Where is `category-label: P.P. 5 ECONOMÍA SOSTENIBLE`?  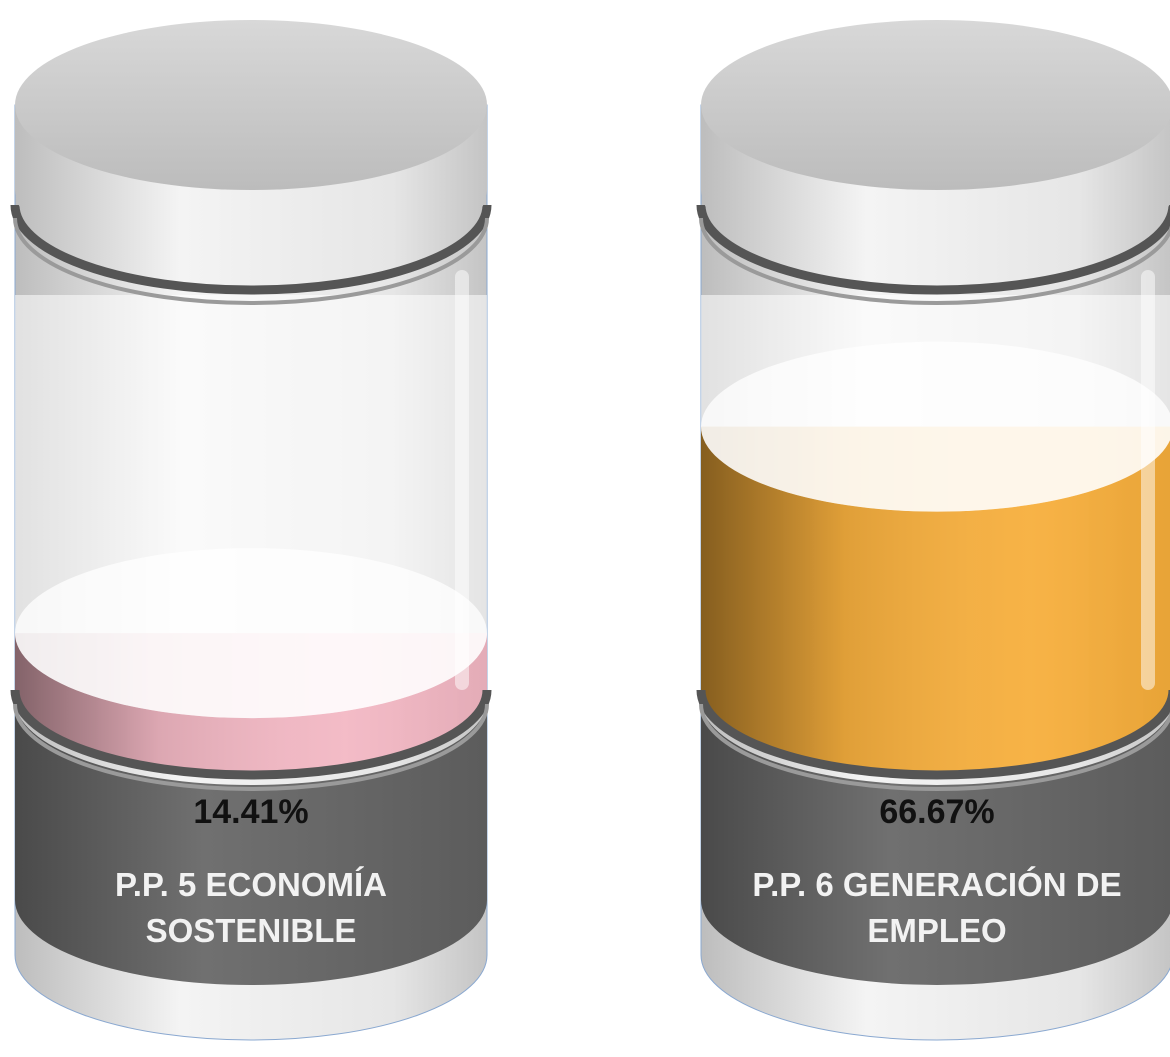 category-label: P.P. 5 ECONOMÍA SOSTENIBLE is located at coordinates (251, 907).